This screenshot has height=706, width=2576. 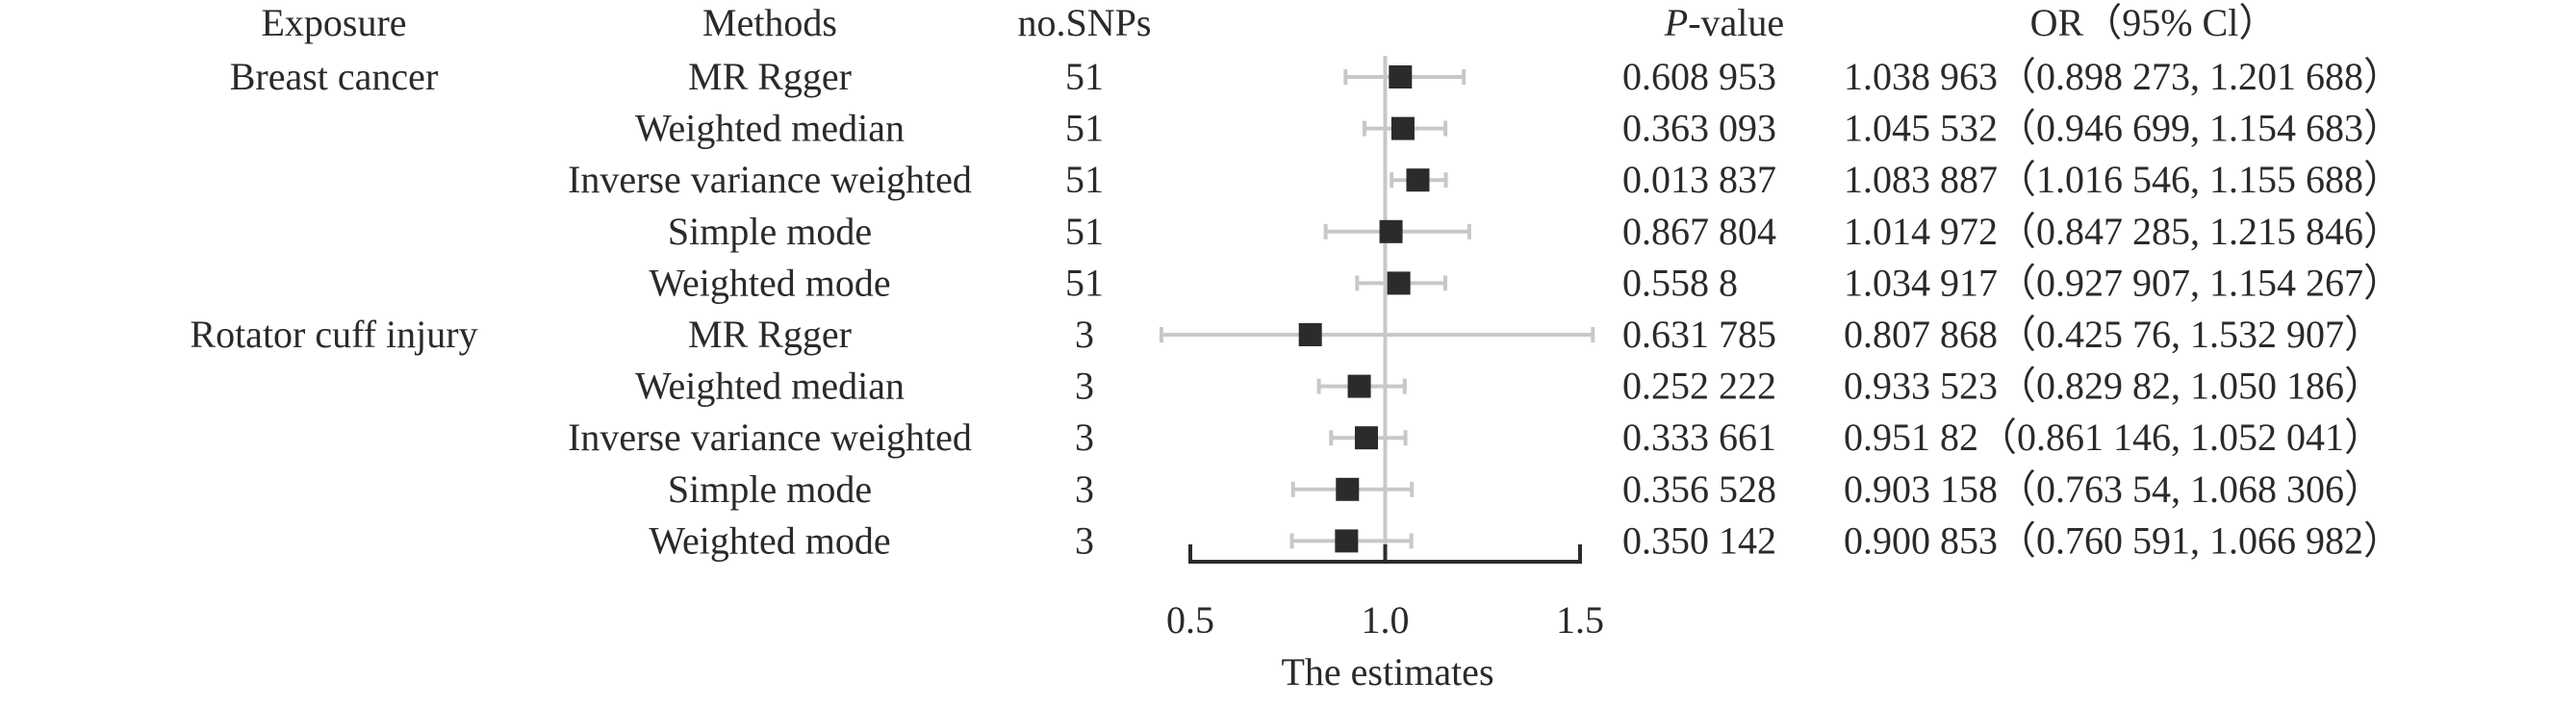 I want to click on row-or: 0.951 82（0.861 146, 1.052 041）, so click(x=2113, y=437).